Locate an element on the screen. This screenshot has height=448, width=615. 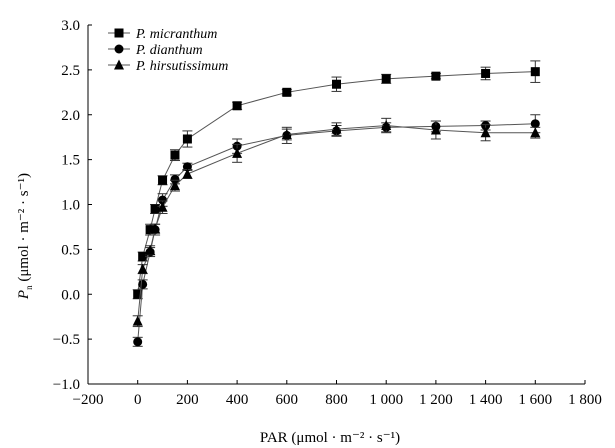
x-tick-label: 600 is located at coordinates (287, 400).